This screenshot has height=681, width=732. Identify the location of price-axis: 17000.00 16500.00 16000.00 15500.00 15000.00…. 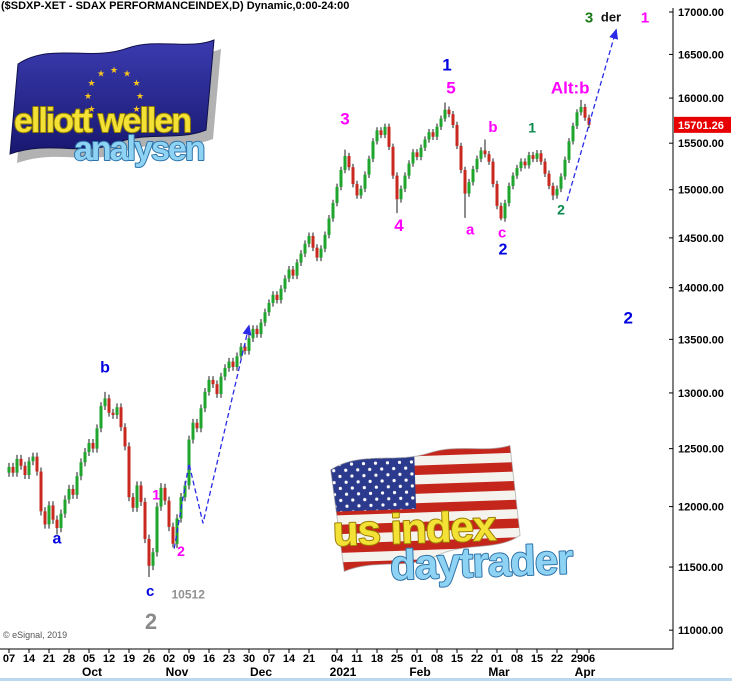
(700, 322).